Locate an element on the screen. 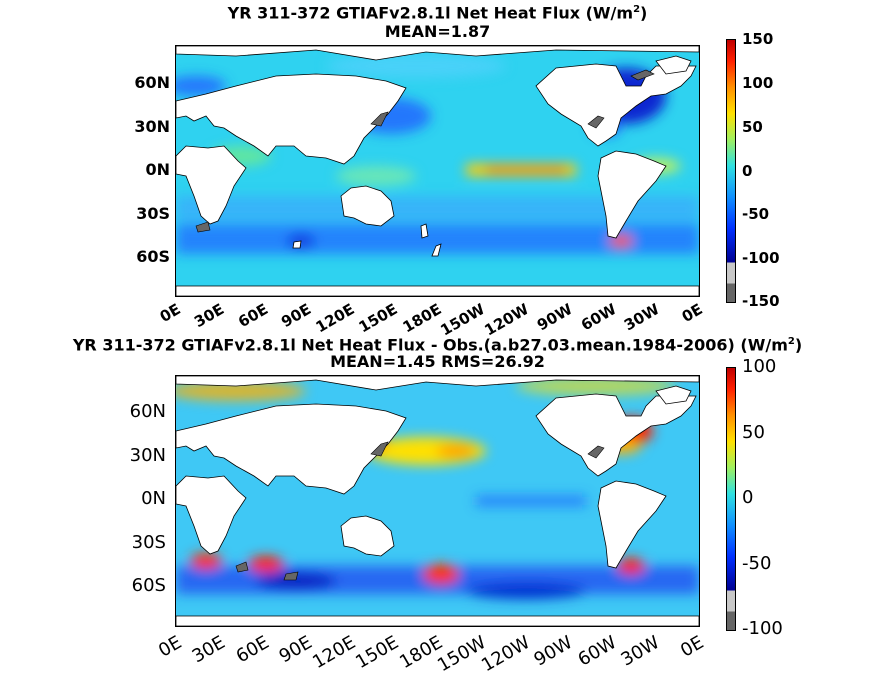 The height and width of the screenshot is (676, 875). panel2-lon-label: 90E is located at coordinates (295, 650).